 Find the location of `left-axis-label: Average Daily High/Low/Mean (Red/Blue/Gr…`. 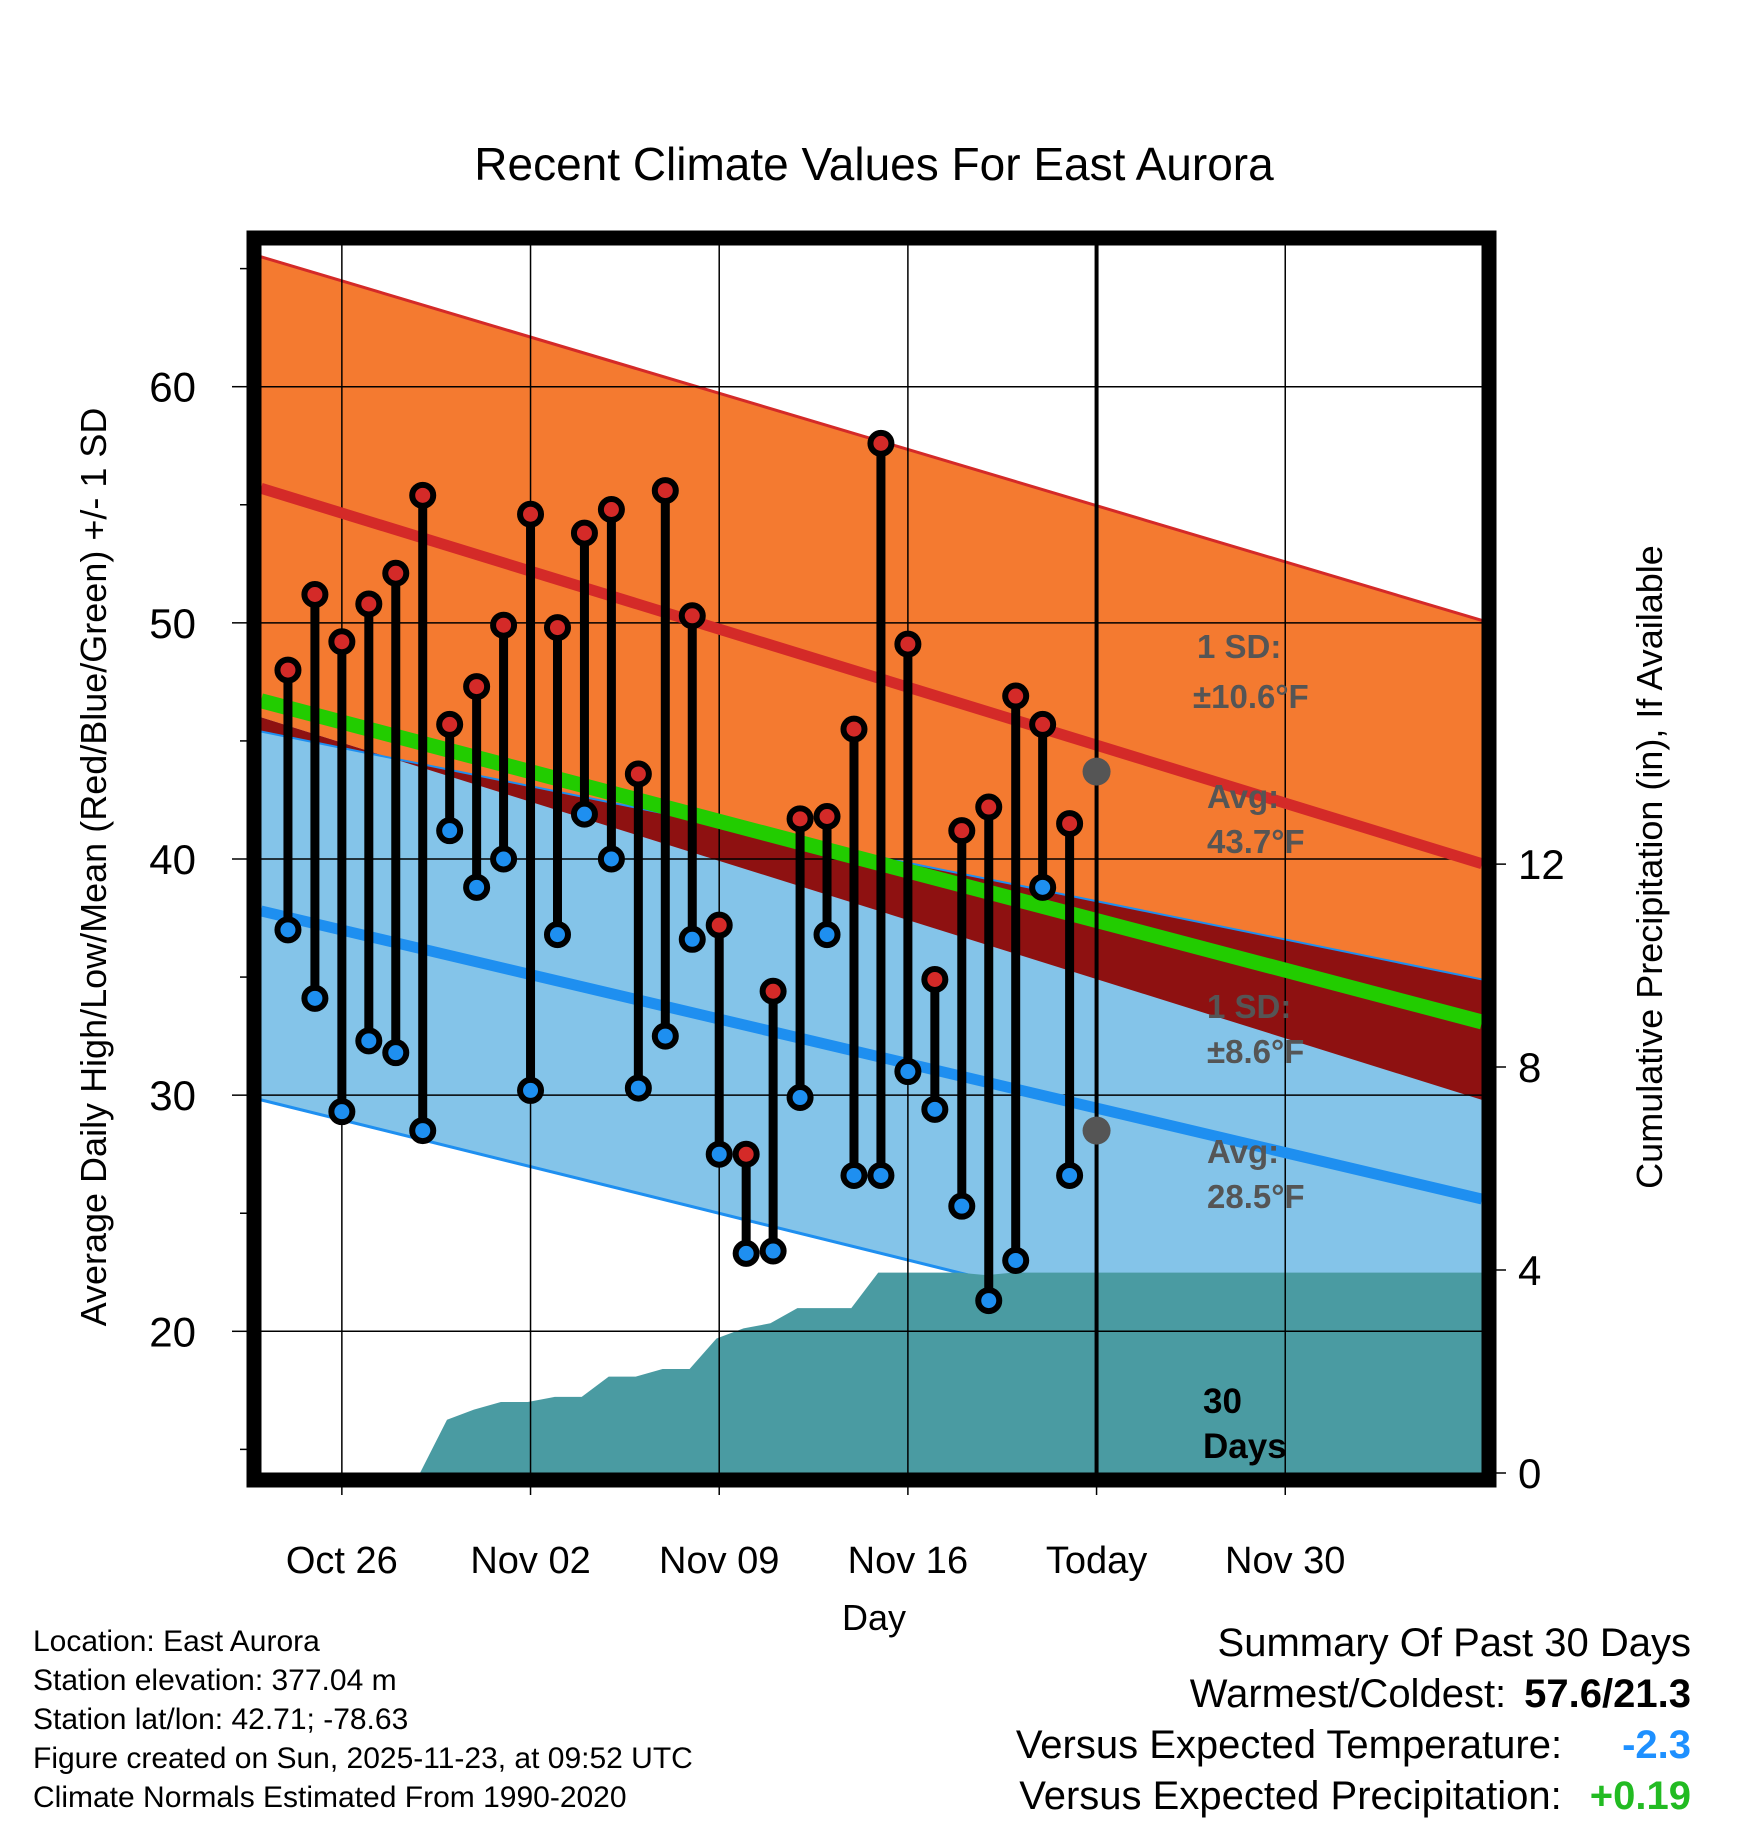

left-axis-label: Average Daily High/Low/Mean (Red/Blue/Gr… is located at coordinates (93, 867).